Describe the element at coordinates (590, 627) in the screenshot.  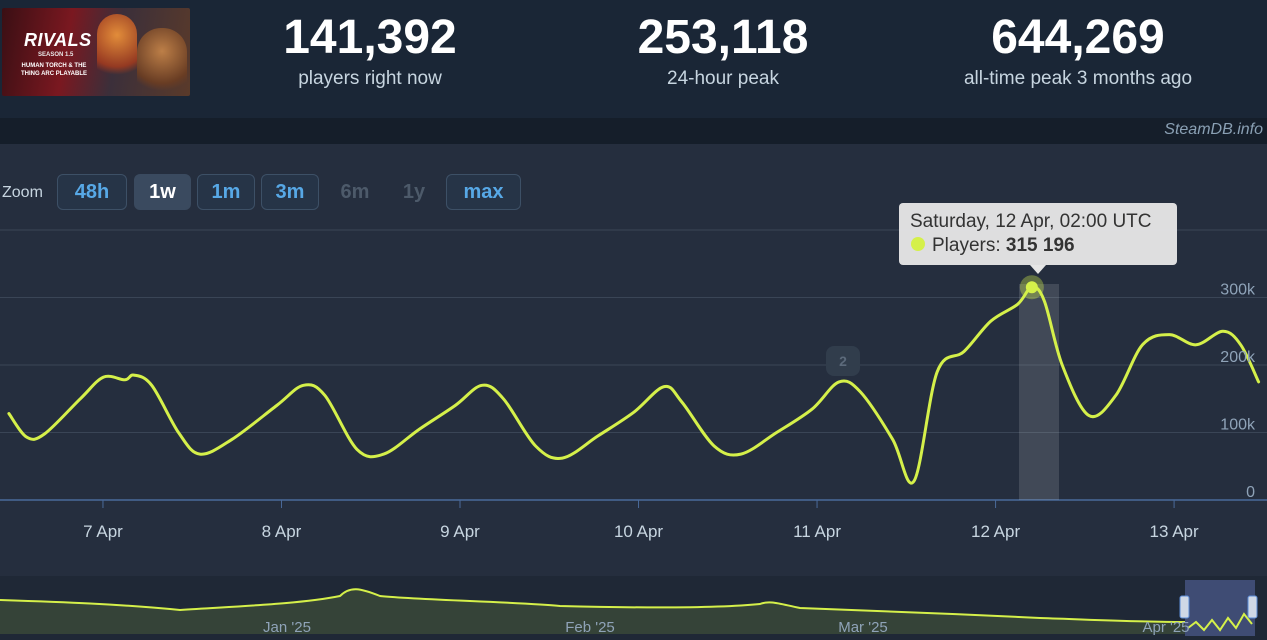
I see `navigator-label: Feb '25` at that location.